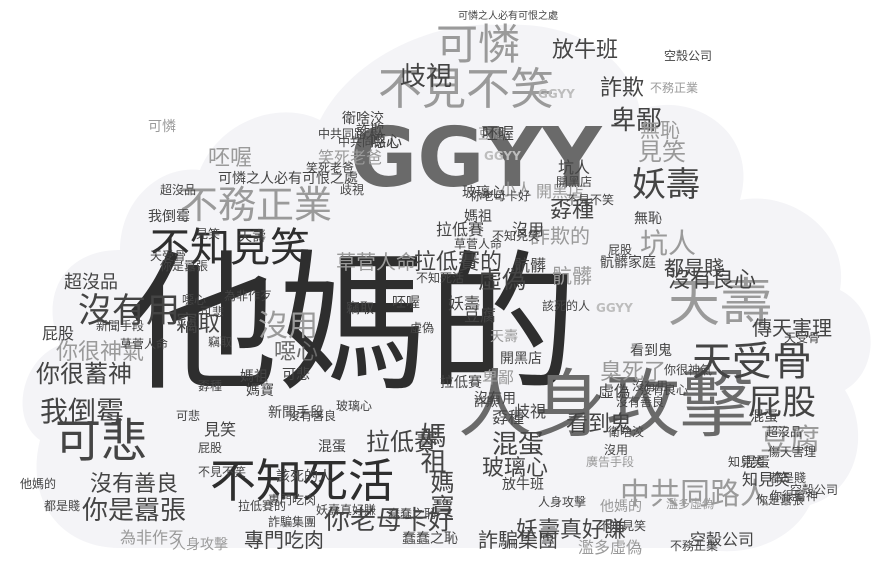 The height and width of the screenshot is (566, 882). Describe the element at coordinates (530, 265) in the screenshot. I see `cloud-word-angzang2: 骯髒` at that location.